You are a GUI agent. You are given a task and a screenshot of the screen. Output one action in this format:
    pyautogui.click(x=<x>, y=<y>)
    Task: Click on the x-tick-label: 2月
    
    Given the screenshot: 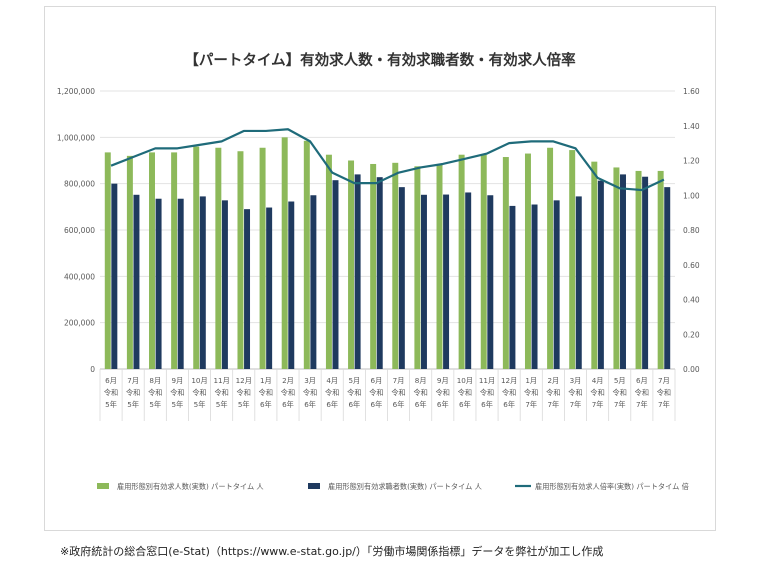 What is the action you would take?
    pyautogui.click(x=288, y=380)
    